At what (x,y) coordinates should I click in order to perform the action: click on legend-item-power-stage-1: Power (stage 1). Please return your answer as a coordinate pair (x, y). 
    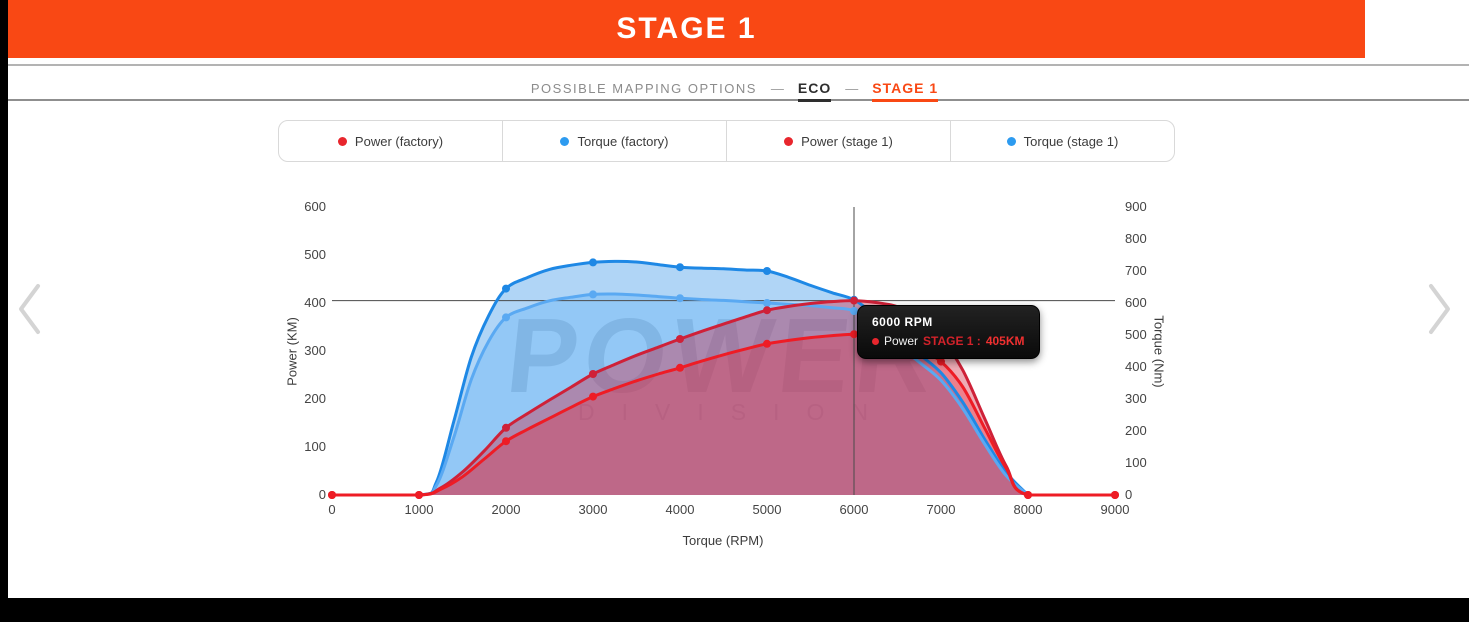
    Looking at the image, I should click on (838, 141).